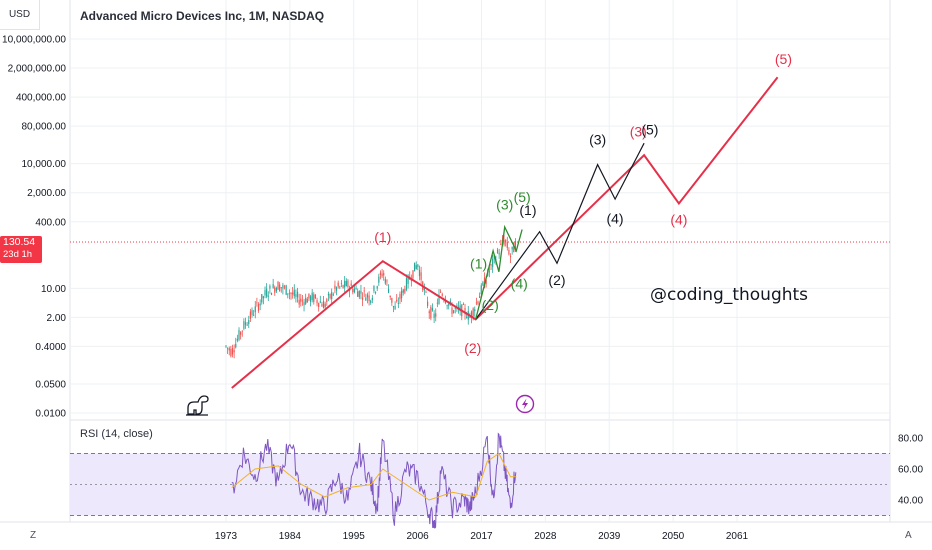 The width and height of the screenshot is (932, 550). What do you see at coordinates (504, 205) in the screenshot?
I see `wave-label-green: (3)` at bounding box center [504, 205].